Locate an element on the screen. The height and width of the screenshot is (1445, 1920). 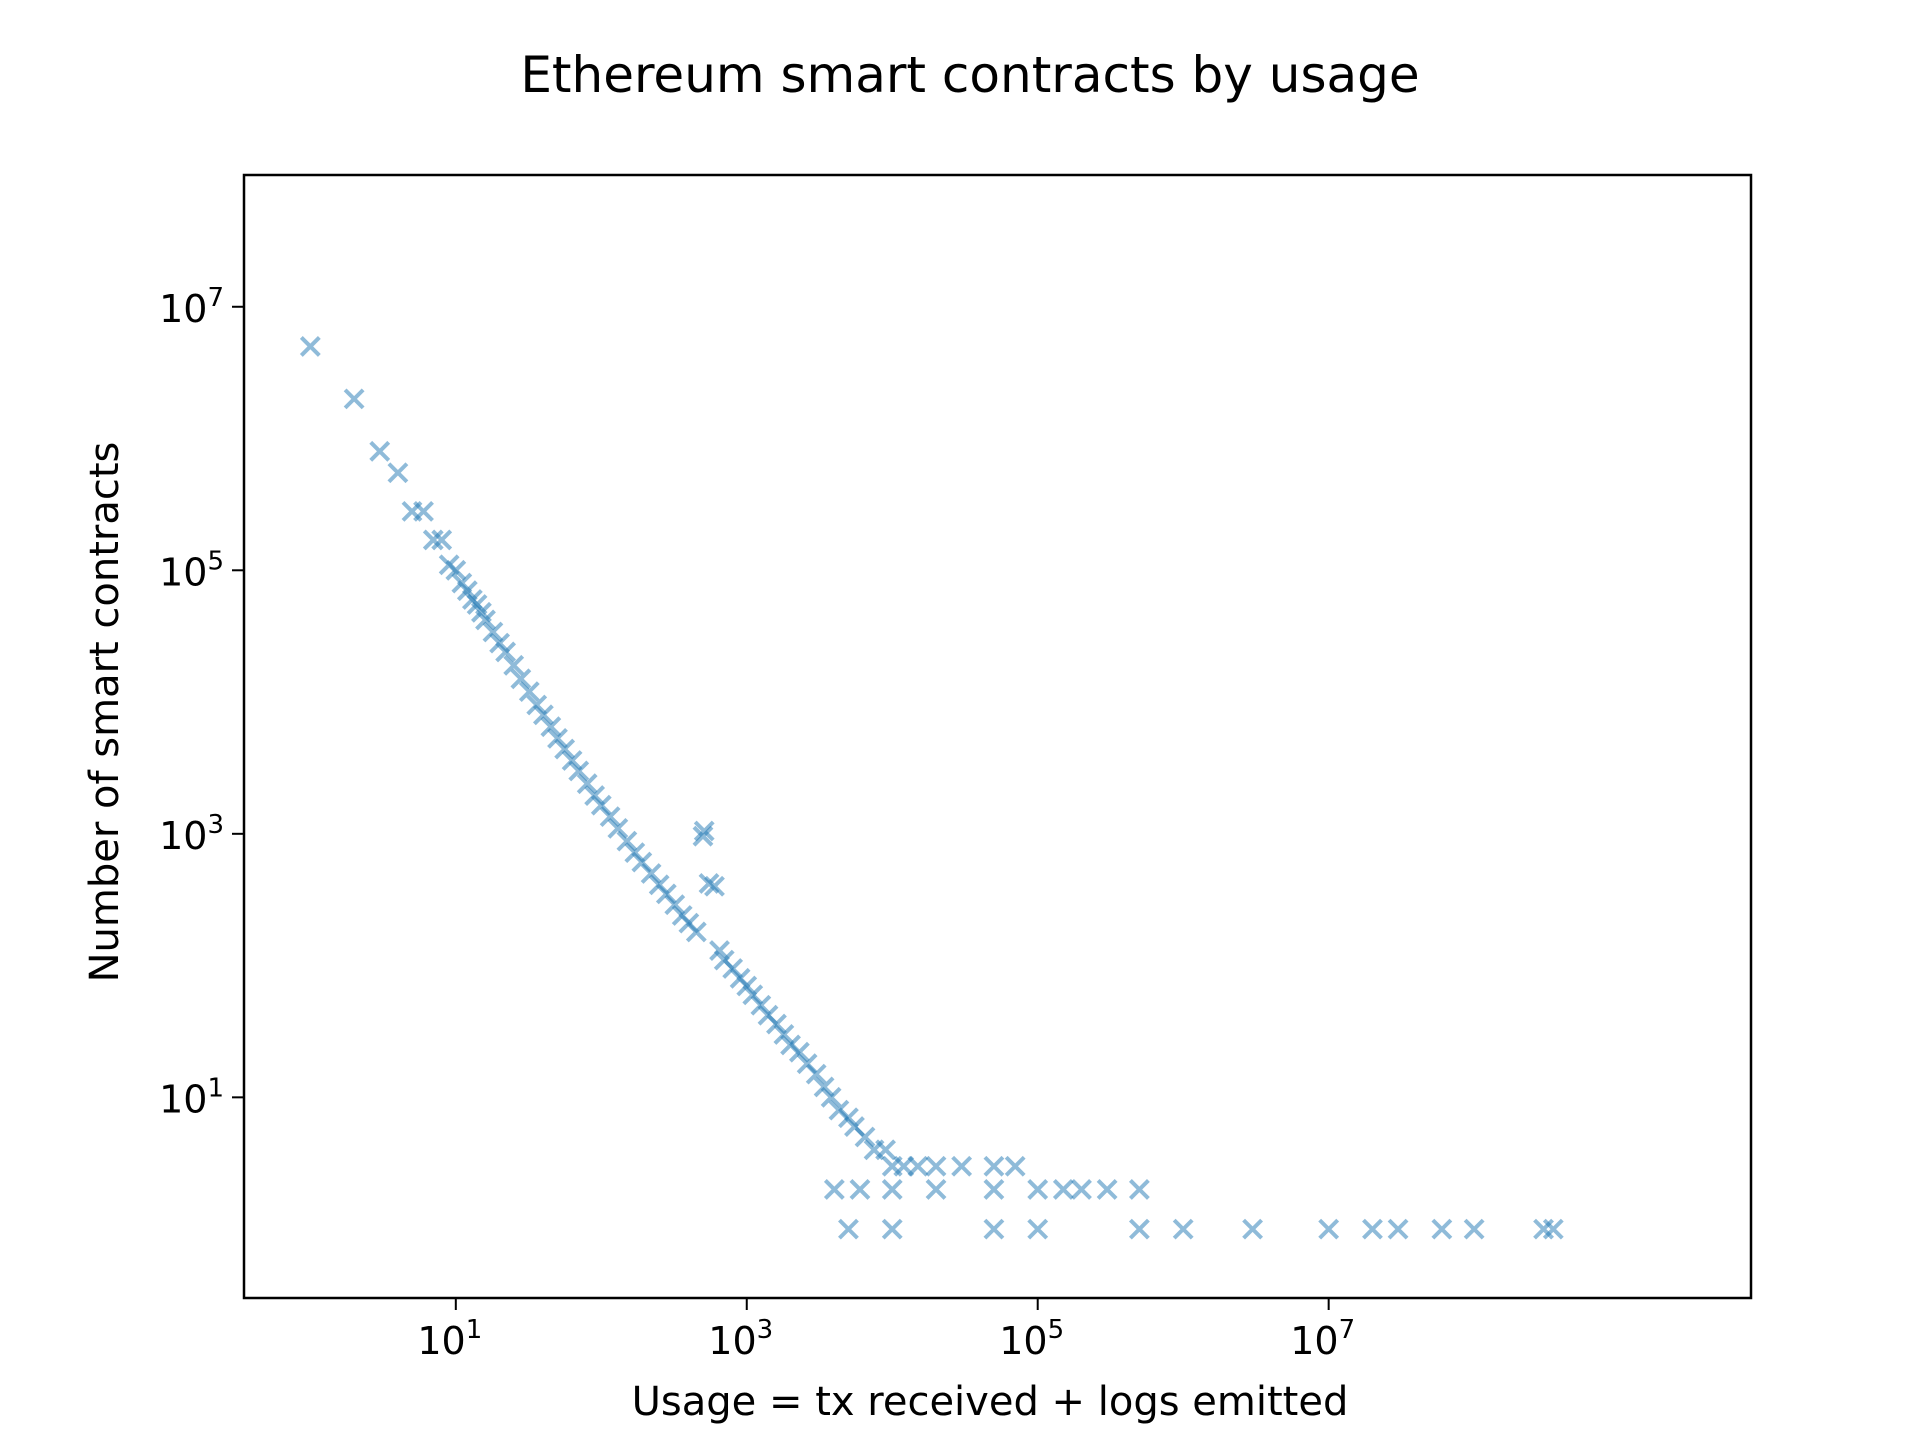
y-tick-label: 103 is located at coordinates (191, 834).